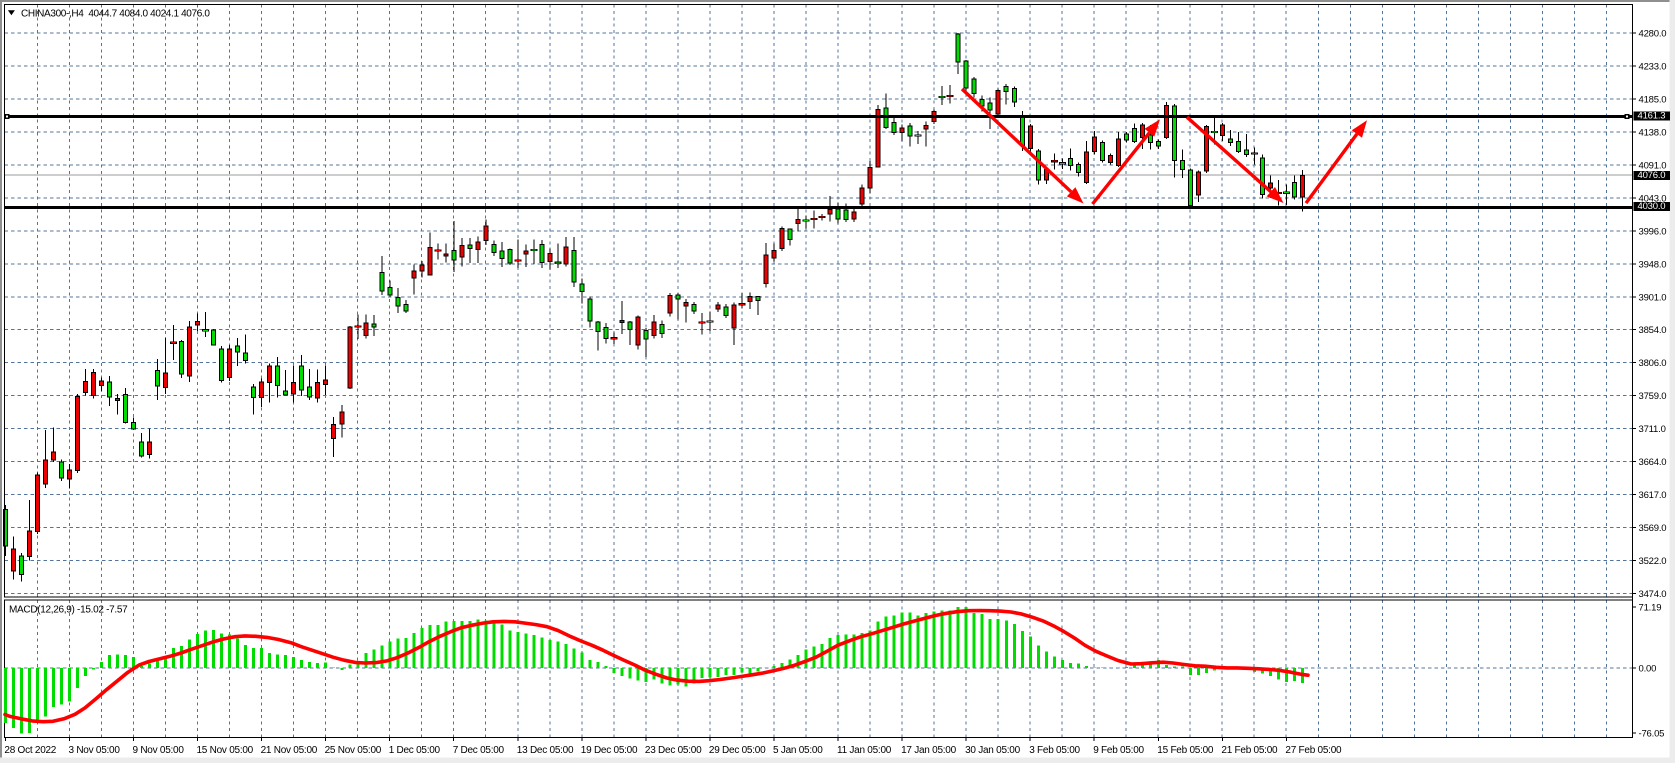 This screenshot has width=1675, height=763. I want to click on svg-text: 25 Nov 05:00, so click(353, 750).